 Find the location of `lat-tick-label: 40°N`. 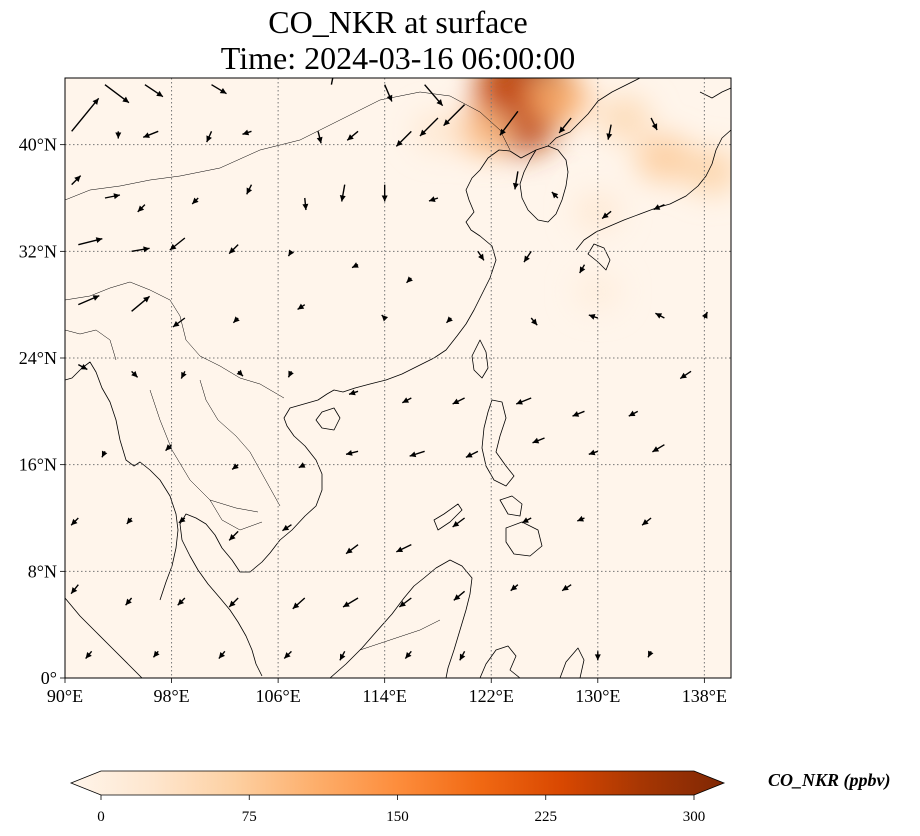

lat-tick-label: 40°N is located at coordinates (38, 145).